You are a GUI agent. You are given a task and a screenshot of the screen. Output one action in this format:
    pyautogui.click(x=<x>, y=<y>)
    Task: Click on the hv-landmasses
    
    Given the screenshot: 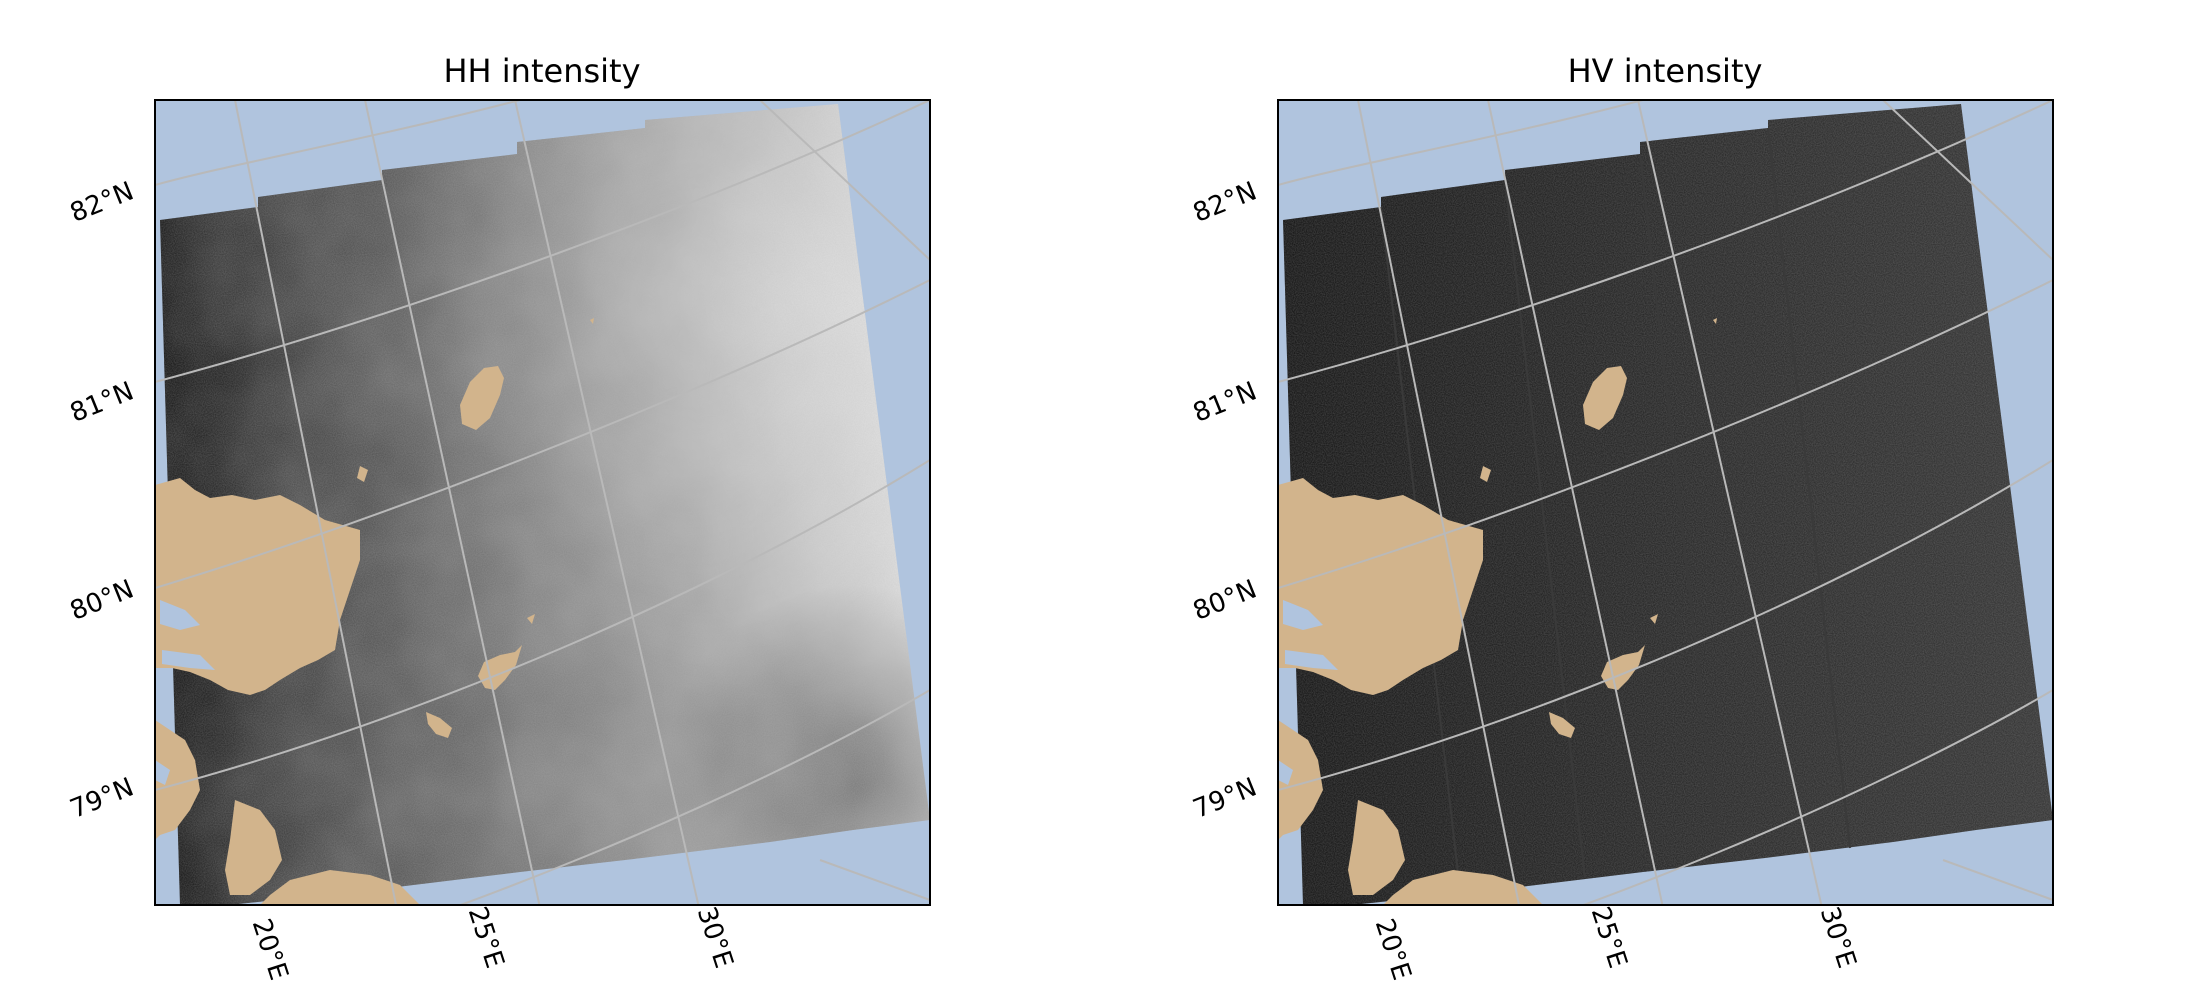 What is the action you would take?
    pyautogui.click(x=1497, y=611)
    